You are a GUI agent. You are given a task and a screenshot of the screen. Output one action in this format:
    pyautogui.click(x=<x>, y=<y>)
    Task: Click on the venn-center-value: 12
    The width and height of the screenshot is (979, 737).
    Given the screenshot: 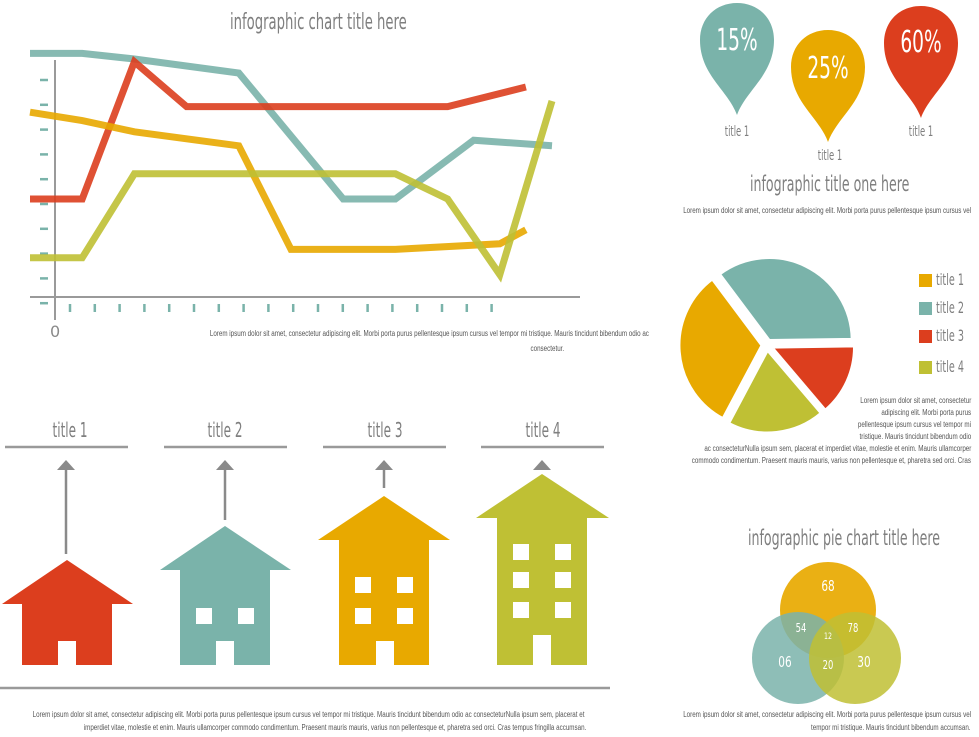 What is the action you would take?
    pyautogui.click(x=828, y=636)
    